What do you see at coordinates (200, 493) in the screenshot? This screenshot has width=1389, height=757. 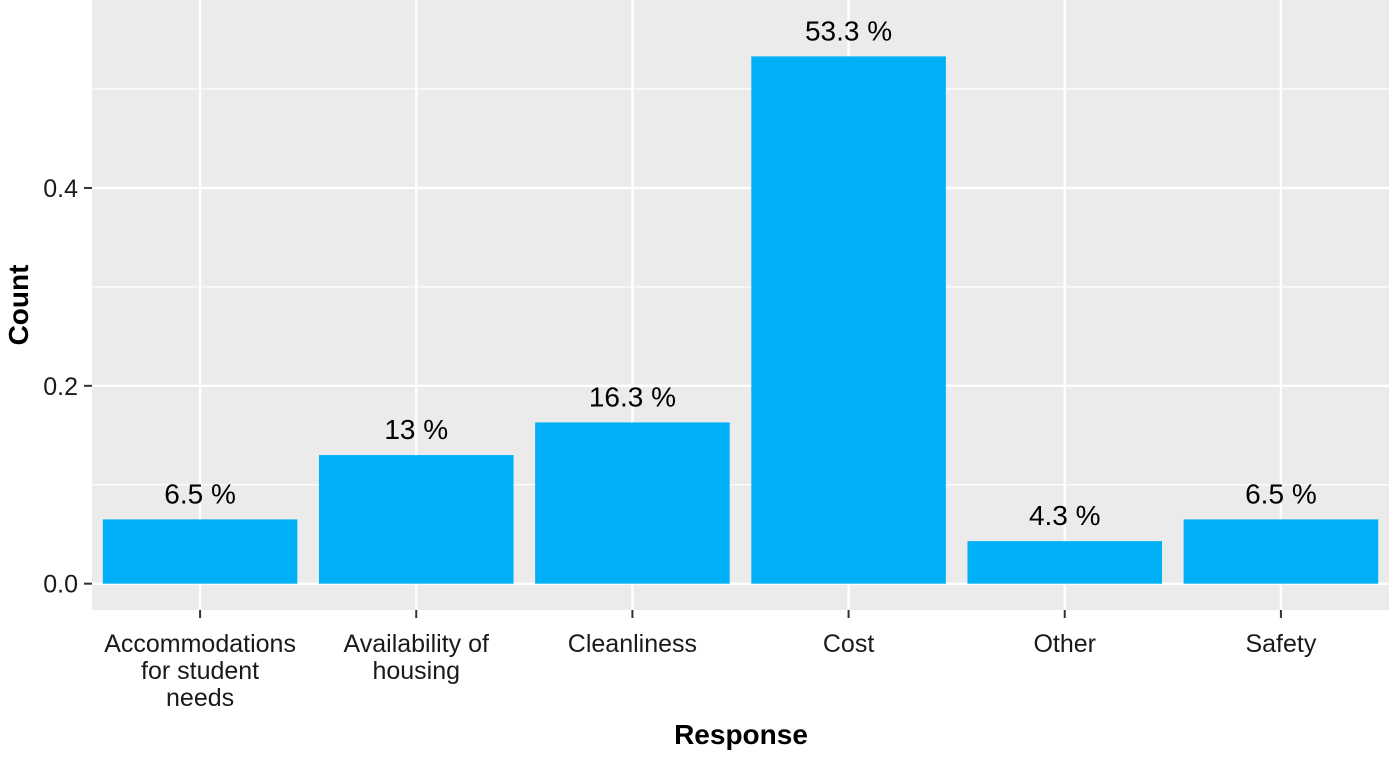 I see `data-label-0: 6.5 %` at bounding box center [200, 493].